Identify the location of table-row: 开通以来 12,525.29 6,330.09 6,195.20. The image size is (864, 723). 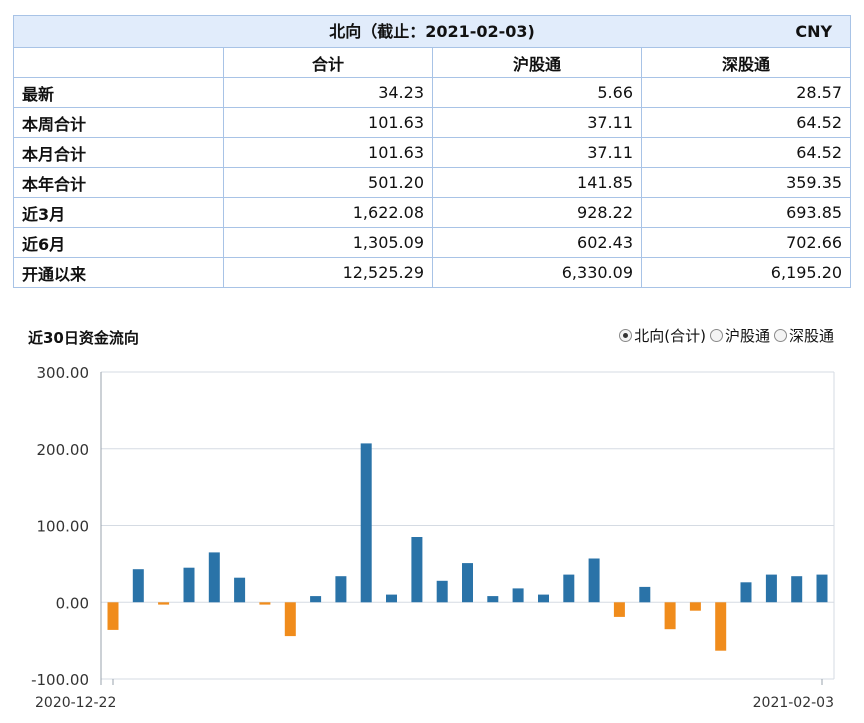
(432, 272).